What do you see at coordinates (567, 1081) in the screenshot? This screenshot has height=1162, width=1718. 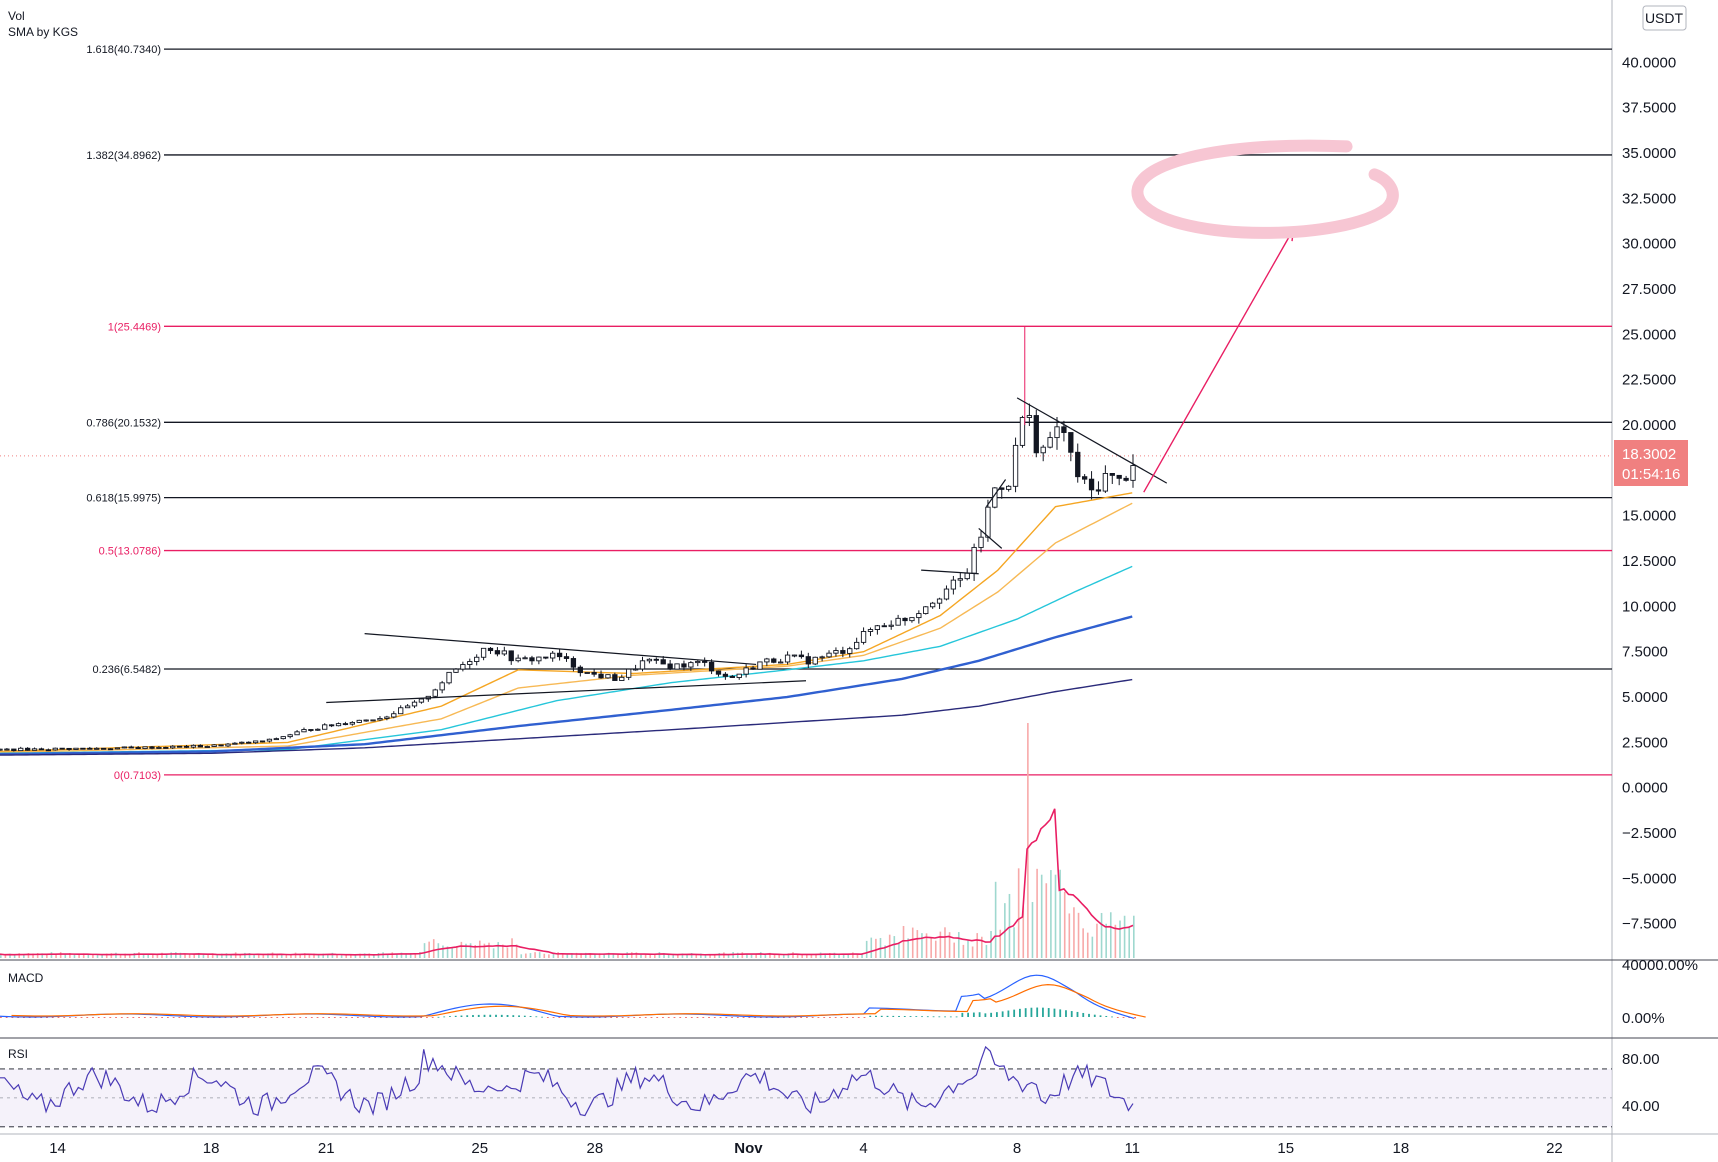 I see `rsi-line` at bounding box center [567, 1081].